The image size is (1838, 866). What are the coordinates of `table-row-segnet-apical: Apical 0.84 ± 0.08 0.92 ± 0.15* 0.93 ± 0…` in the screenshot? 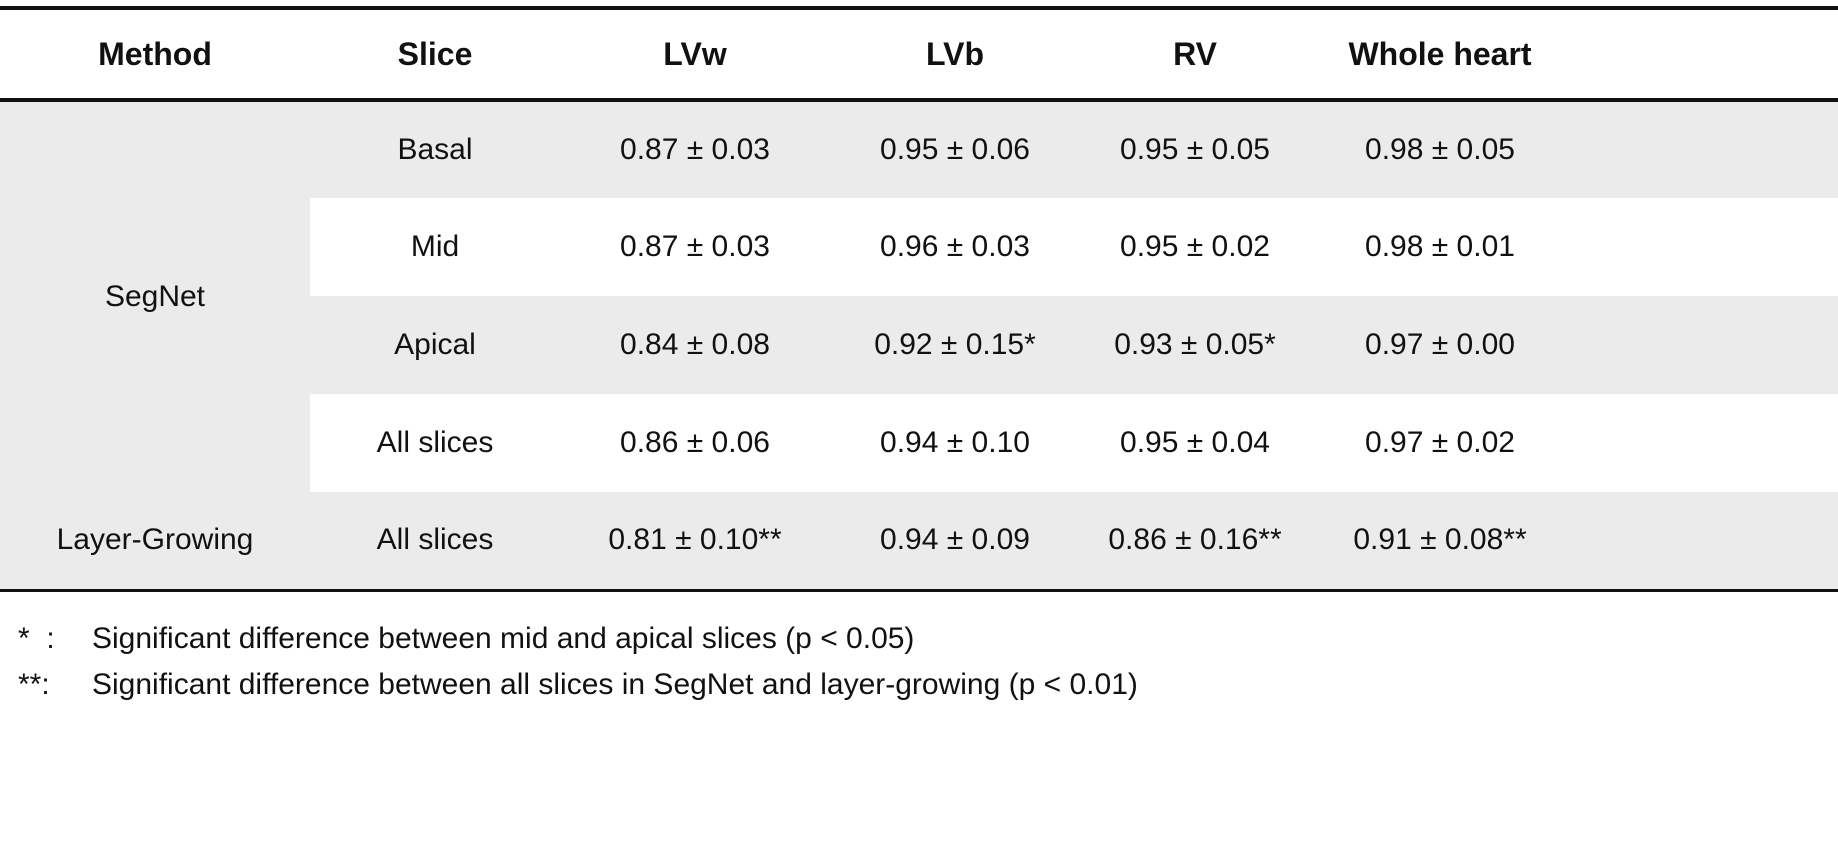 It's located at (919, 345).